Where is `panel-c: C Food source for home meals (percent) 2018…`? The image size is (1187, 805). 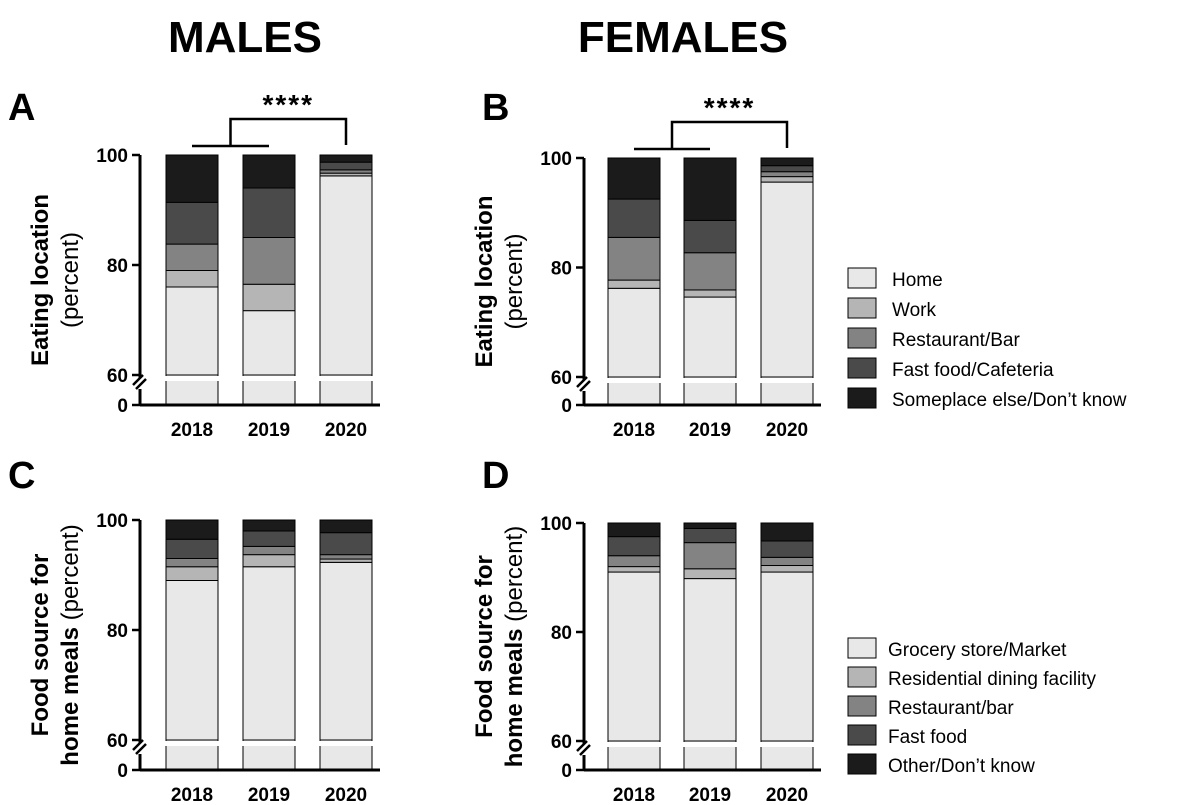
panel-c: C Food source for home meals (percent) 2018… is located at coordinates (194, 630).